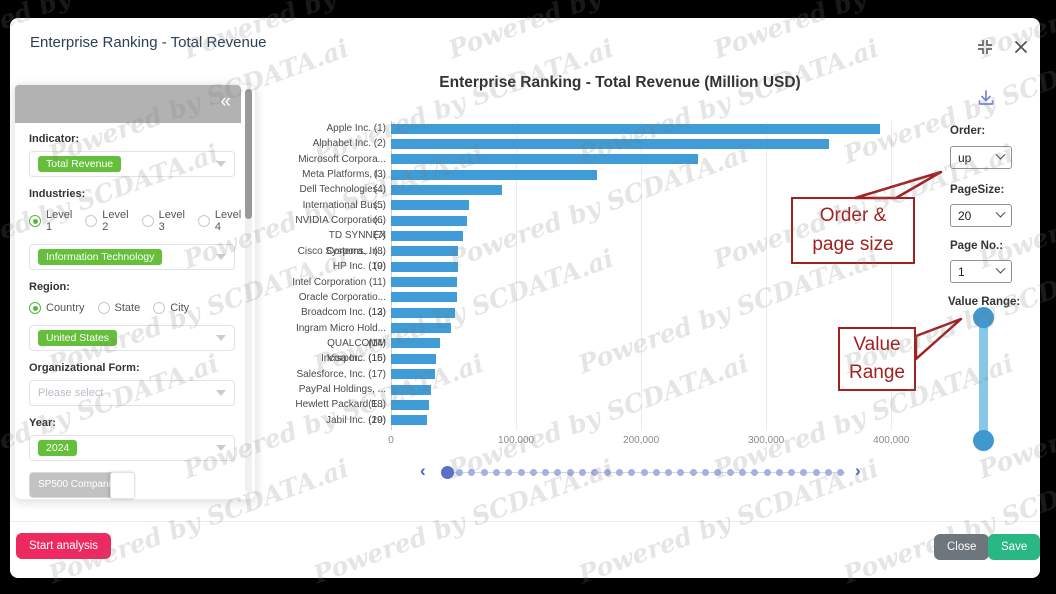 The width and height of the screenshot is (1056, 594). I want to click on country-select: United States, so click(132, 338).